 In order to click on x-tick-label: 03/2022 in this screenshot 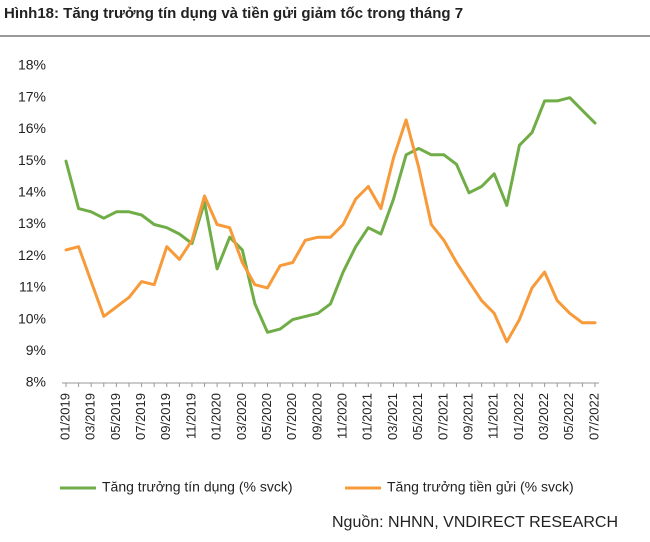, I will do `click(543, 416)`.